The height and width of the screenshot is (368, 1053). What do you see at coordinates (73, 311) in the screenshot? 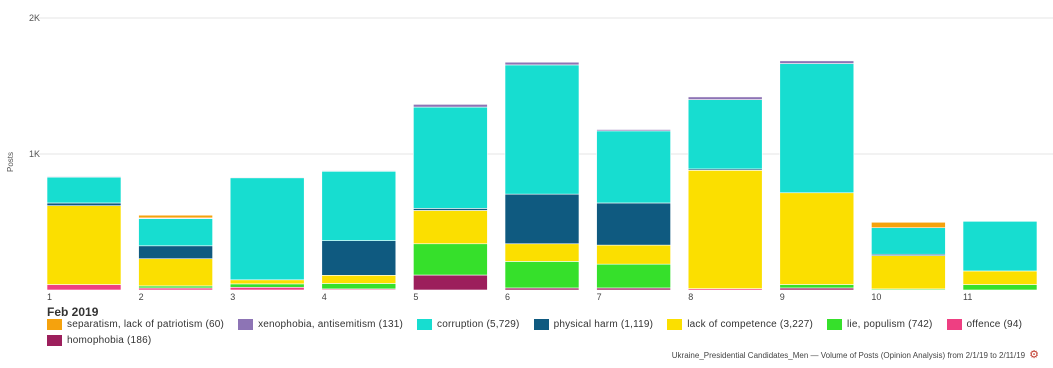
I see `period-label: Feb 2019` at bounding box center [73, 311].